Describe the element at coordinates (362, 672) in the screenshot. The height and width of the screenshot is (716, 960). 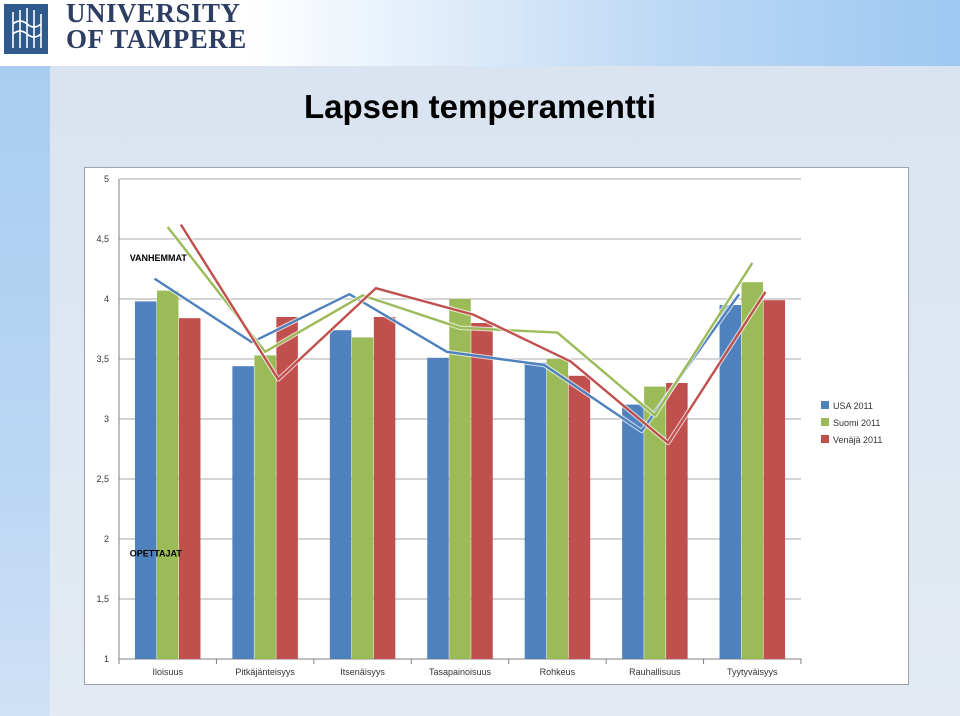
I see `category-label: Itsenäisyys` at that location.